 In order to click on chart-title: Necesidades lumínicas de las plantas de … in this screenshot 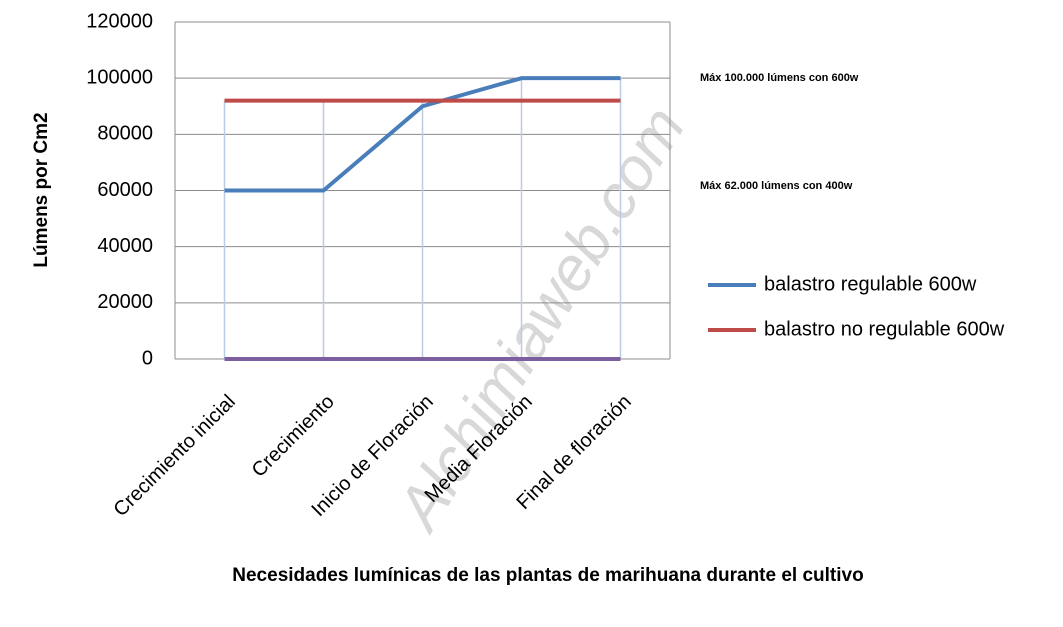, I will do `click(547, 575)`.